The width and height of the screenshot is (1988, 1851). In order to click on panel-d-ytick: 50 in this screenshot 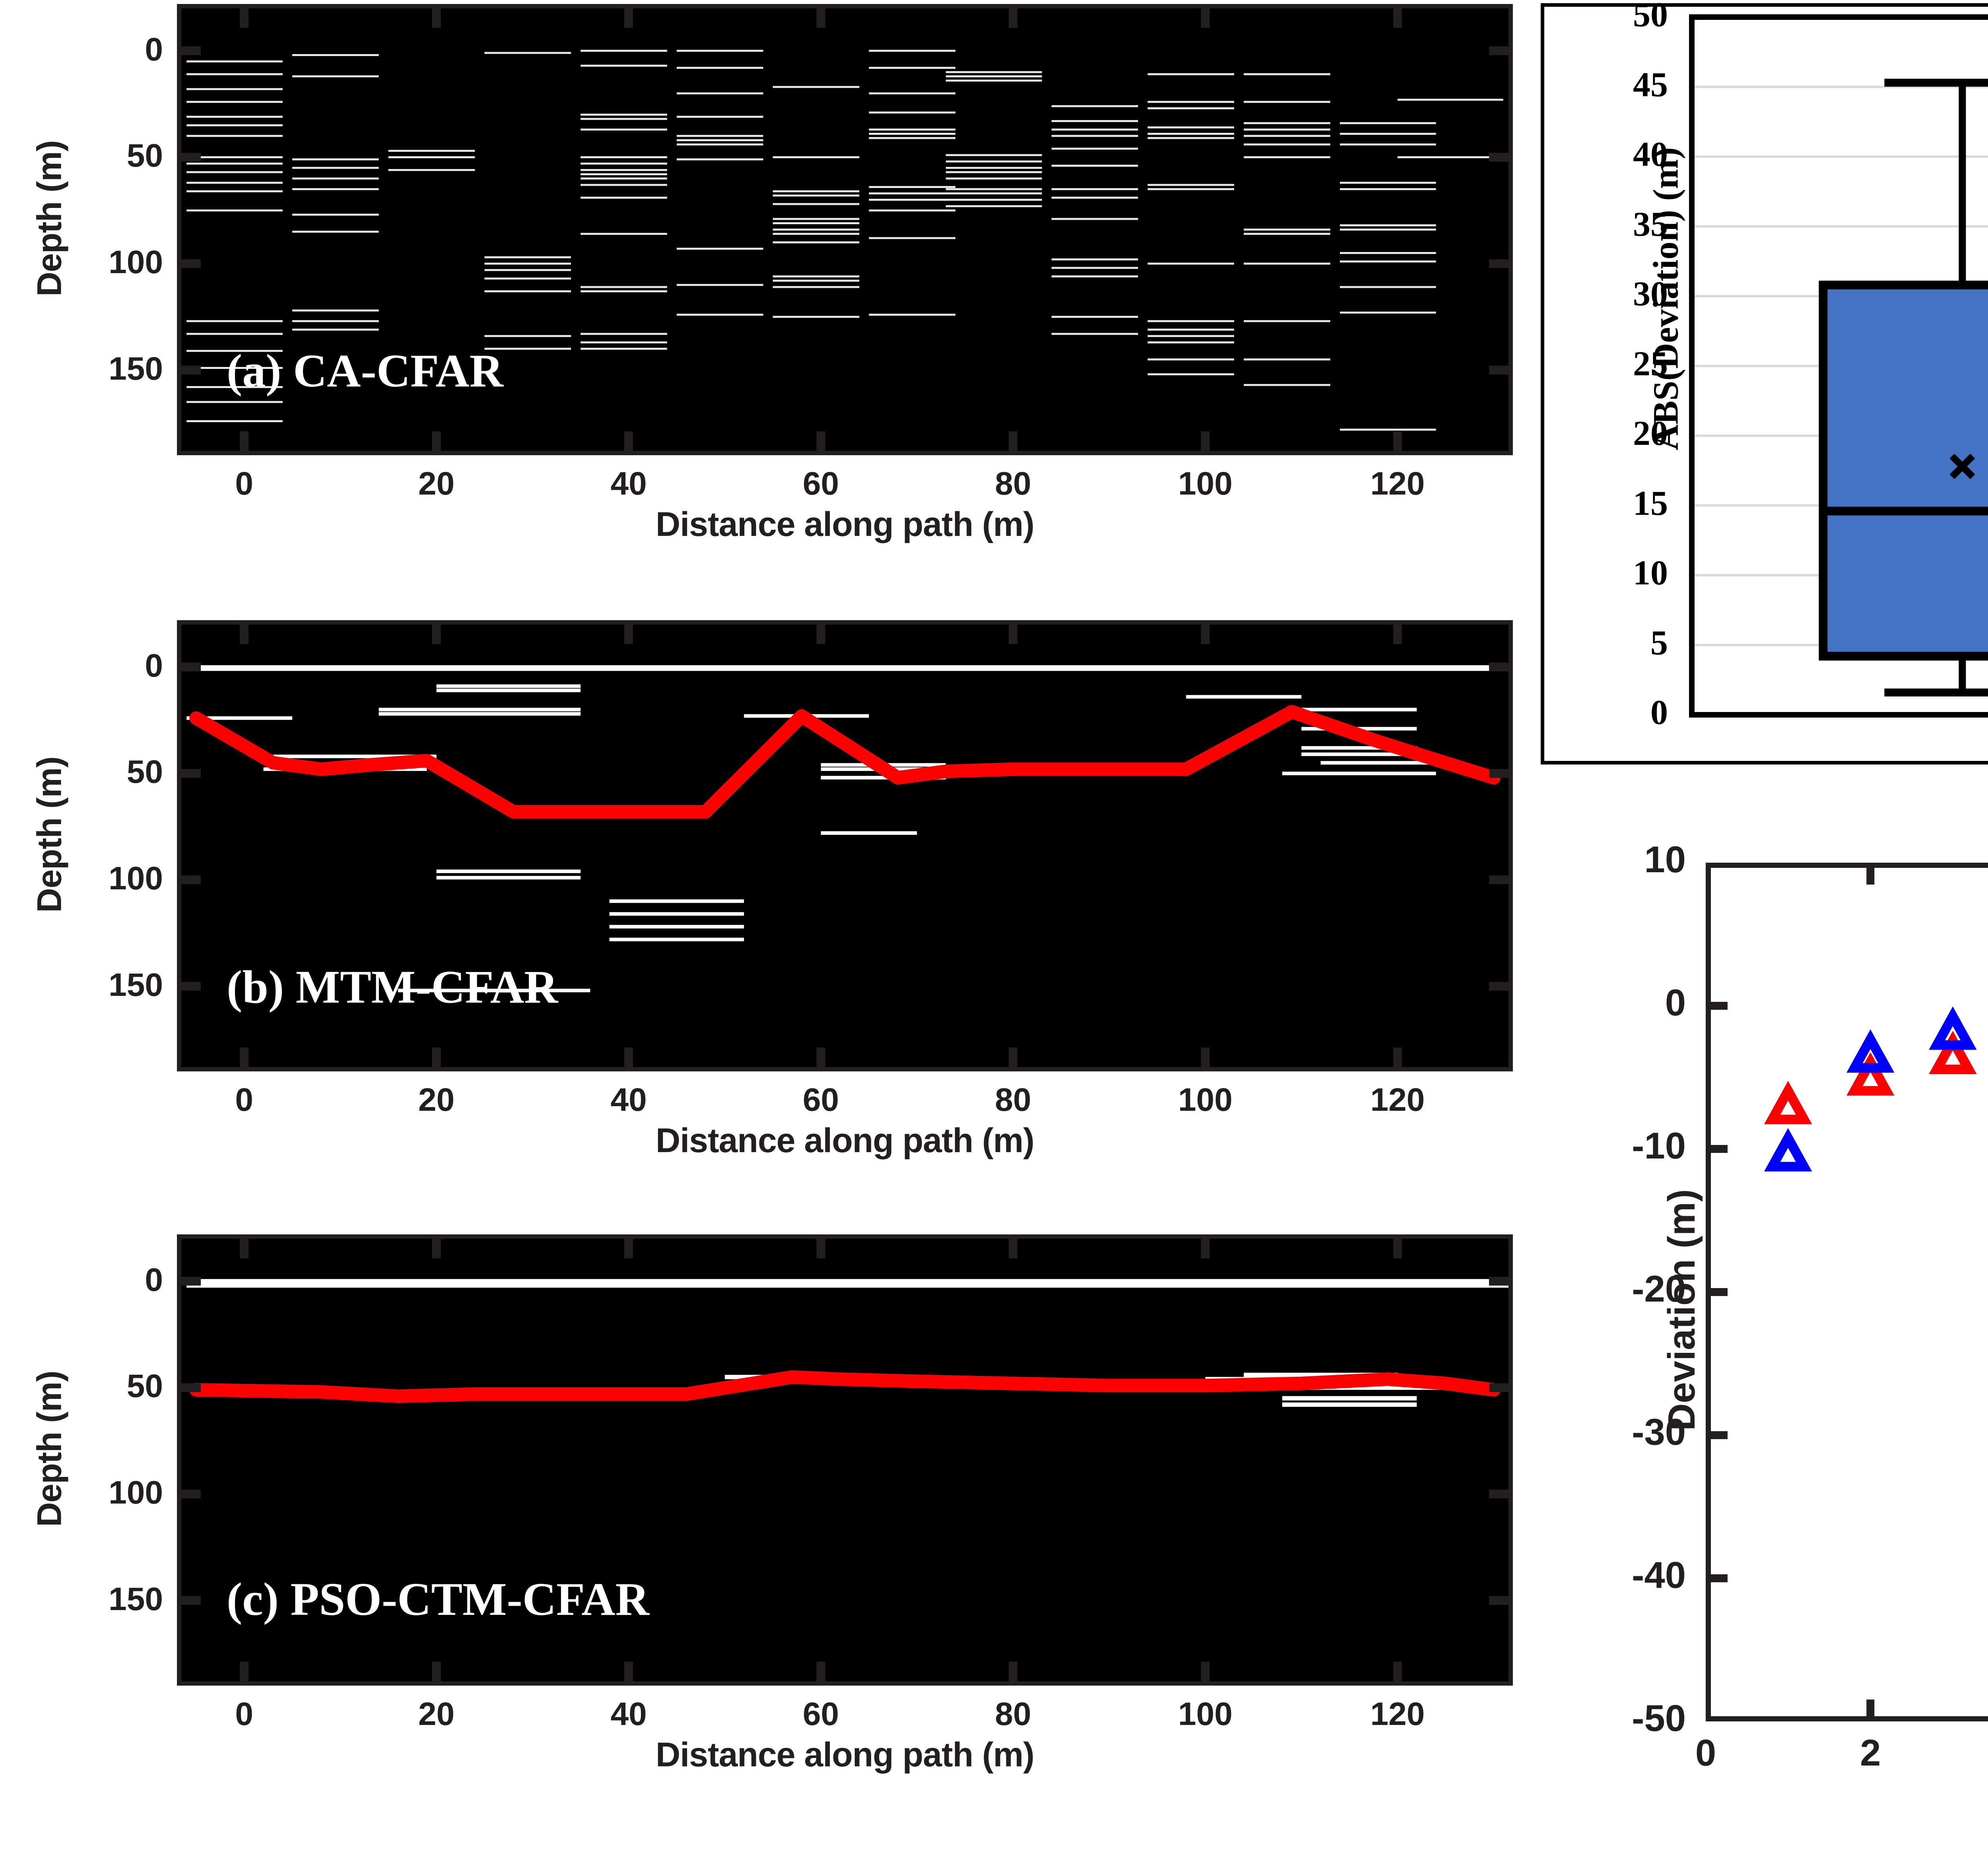, I will do `click(1650, 17)`.